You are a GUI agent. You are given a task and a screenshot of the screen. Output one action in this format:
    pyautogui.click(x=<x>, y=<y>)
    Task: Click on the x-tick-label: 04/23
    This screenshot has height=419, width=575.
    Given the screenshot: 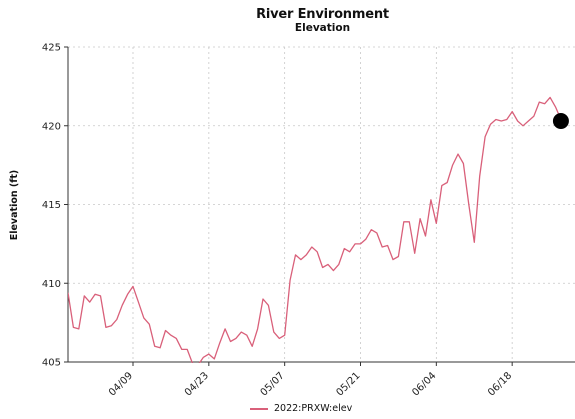 What is the action you would take?
    pyautogui.click(x=197, y=384)
    